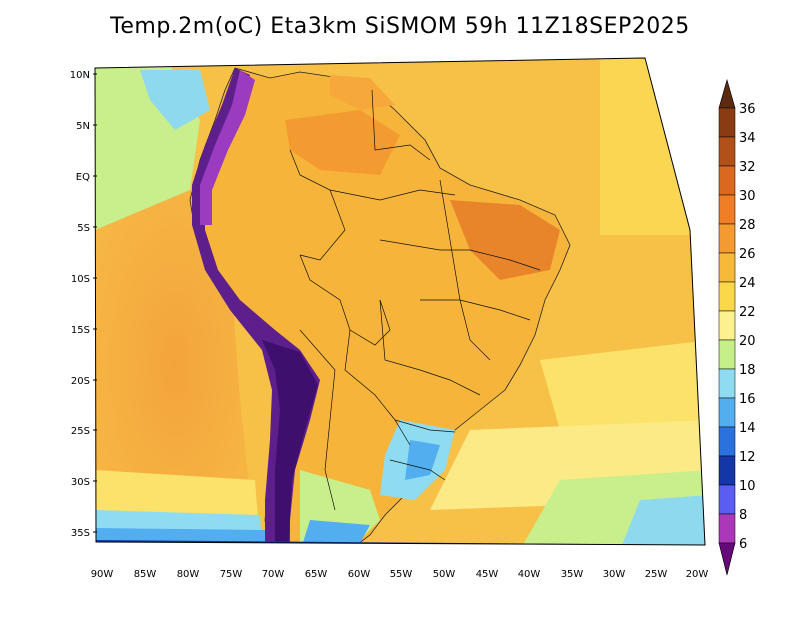  Describe the element at coordinates (652, 146) in the screenshot. I see `north-atlantic-band` at that location.